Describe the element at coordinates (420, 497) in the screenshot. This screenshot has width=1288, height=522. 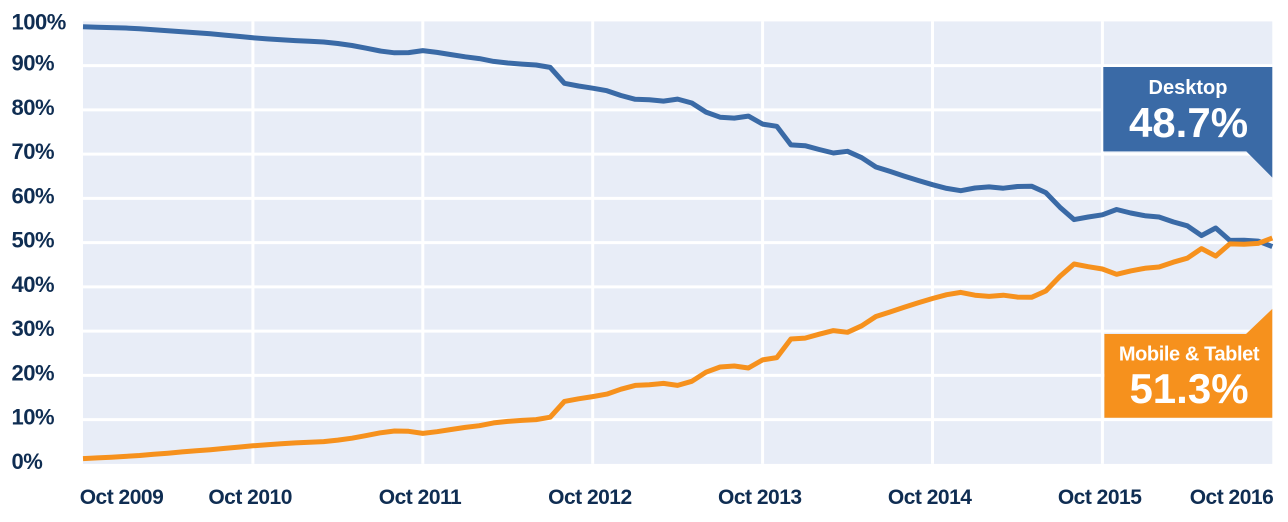
I see `svg-text: Oct 2011` at that location.